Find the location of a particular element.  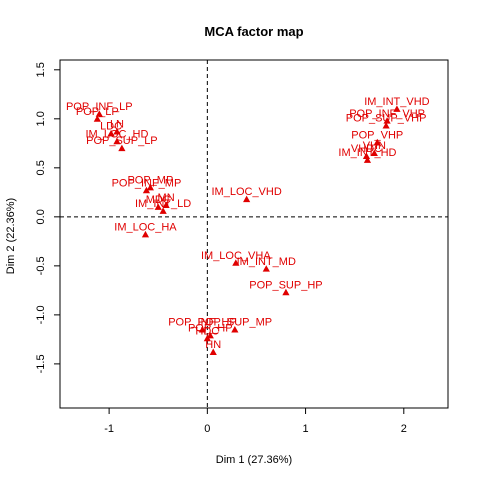

chart-title: MCA factor map is located at coordinates (253, 31).